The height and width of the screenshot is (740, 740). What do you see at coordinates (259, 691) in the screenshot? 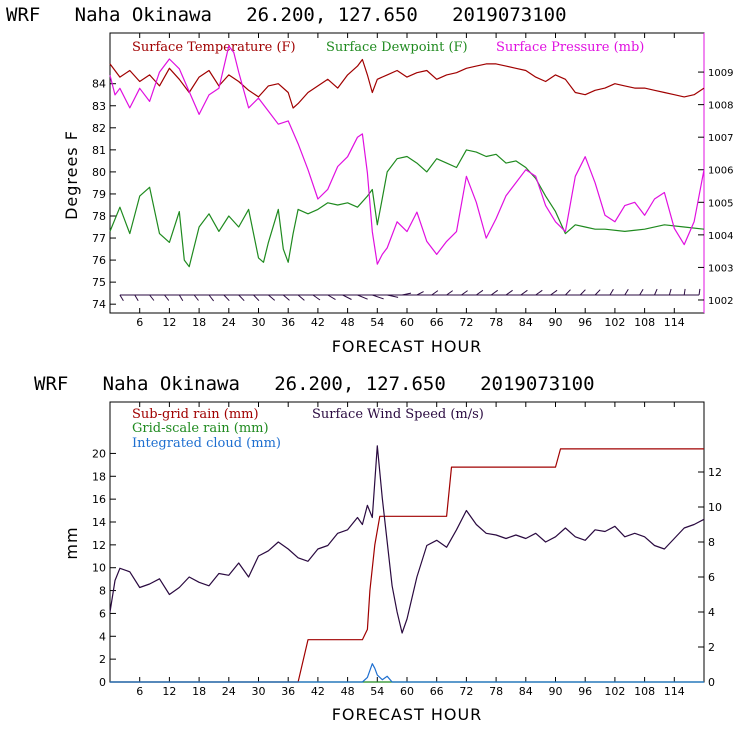
I see `x-tick-label: 30` at bounding box center [259, 691].